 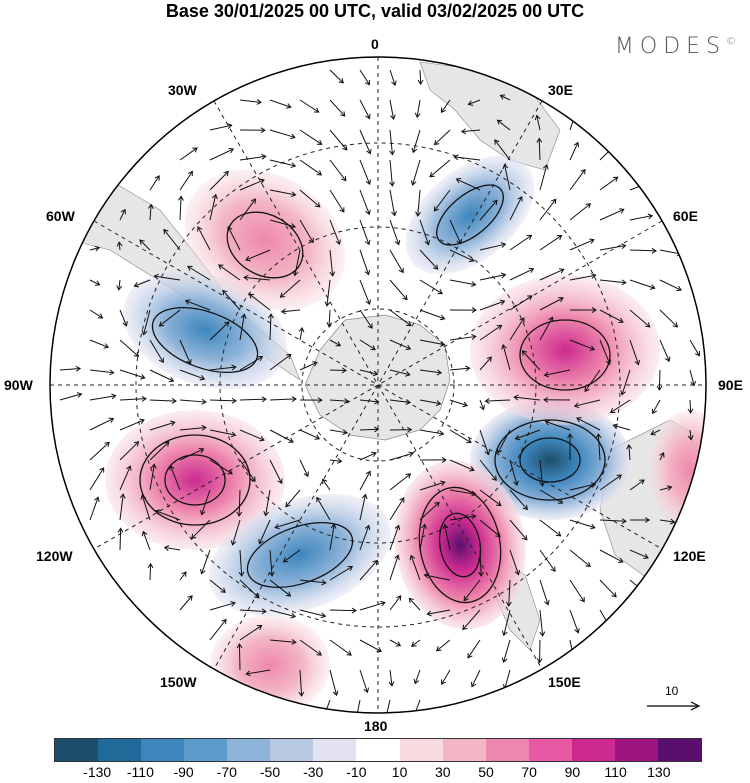 What do you see at coordinates (356, 772) in the screenshot?
I see `colorbar-tick-label: -10` at bounding box center [356, 772].